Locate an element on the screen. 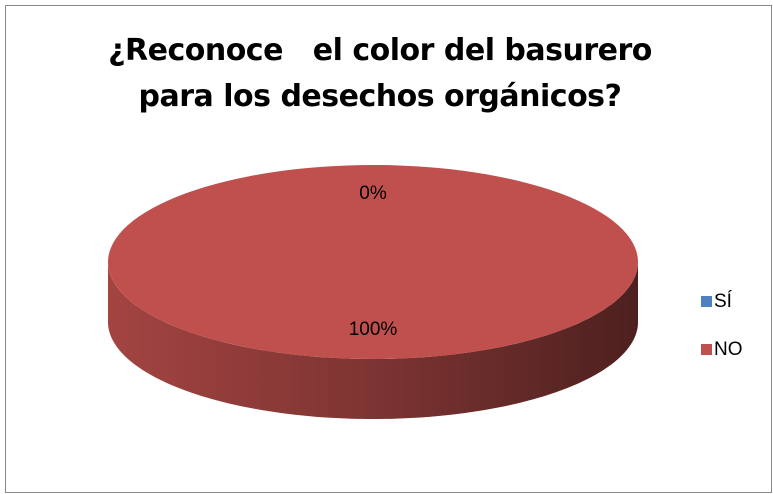 Image resolution: width=773 pixels, height=494 pixels. data-label: 0% is located at coordinates (373, 193).